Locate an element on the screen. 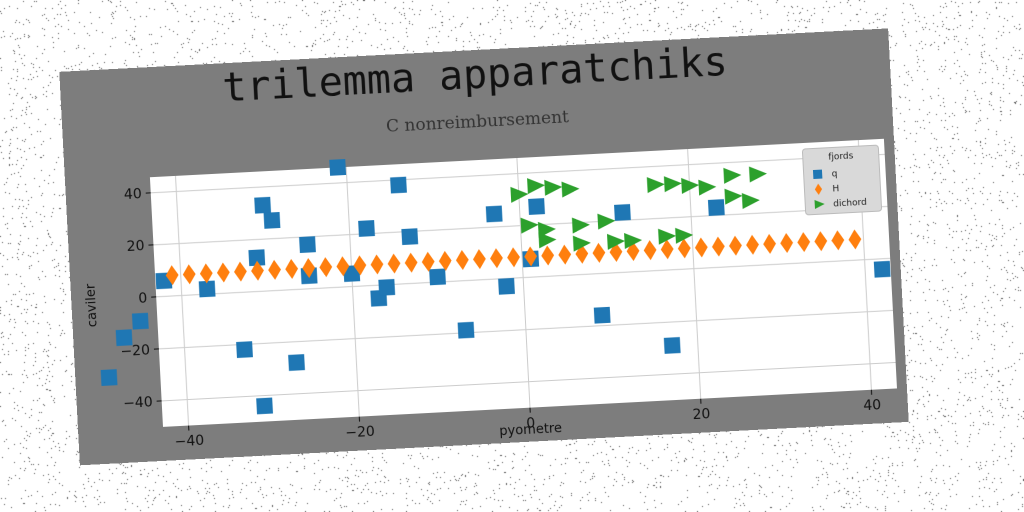 The height and width of the screenshot is (512, 1024). legend-label-H: H is located at coordinates (835, 189).